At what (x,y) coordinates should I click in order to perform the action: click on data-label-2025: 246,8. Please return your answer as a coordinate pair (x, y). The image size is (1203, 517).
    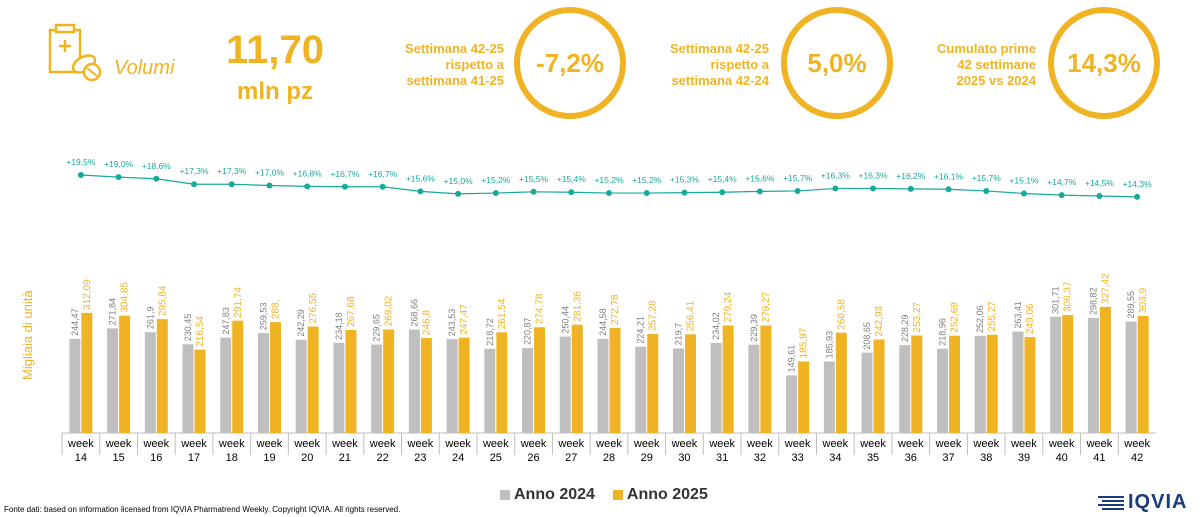
    Looking at the image, I should click on (426, 322).